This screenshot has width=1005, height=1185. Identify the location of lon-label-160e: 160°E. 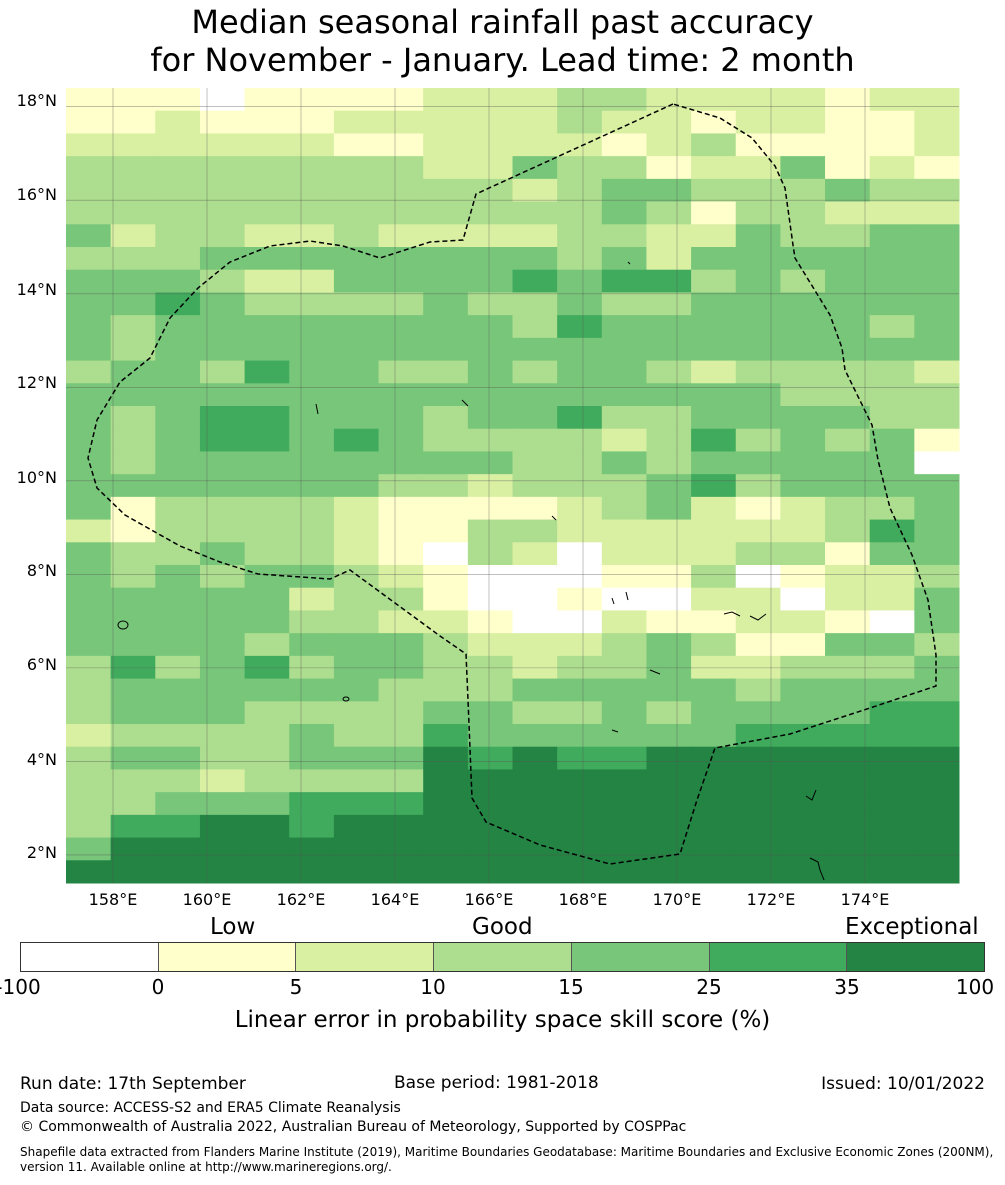
(207, 899).